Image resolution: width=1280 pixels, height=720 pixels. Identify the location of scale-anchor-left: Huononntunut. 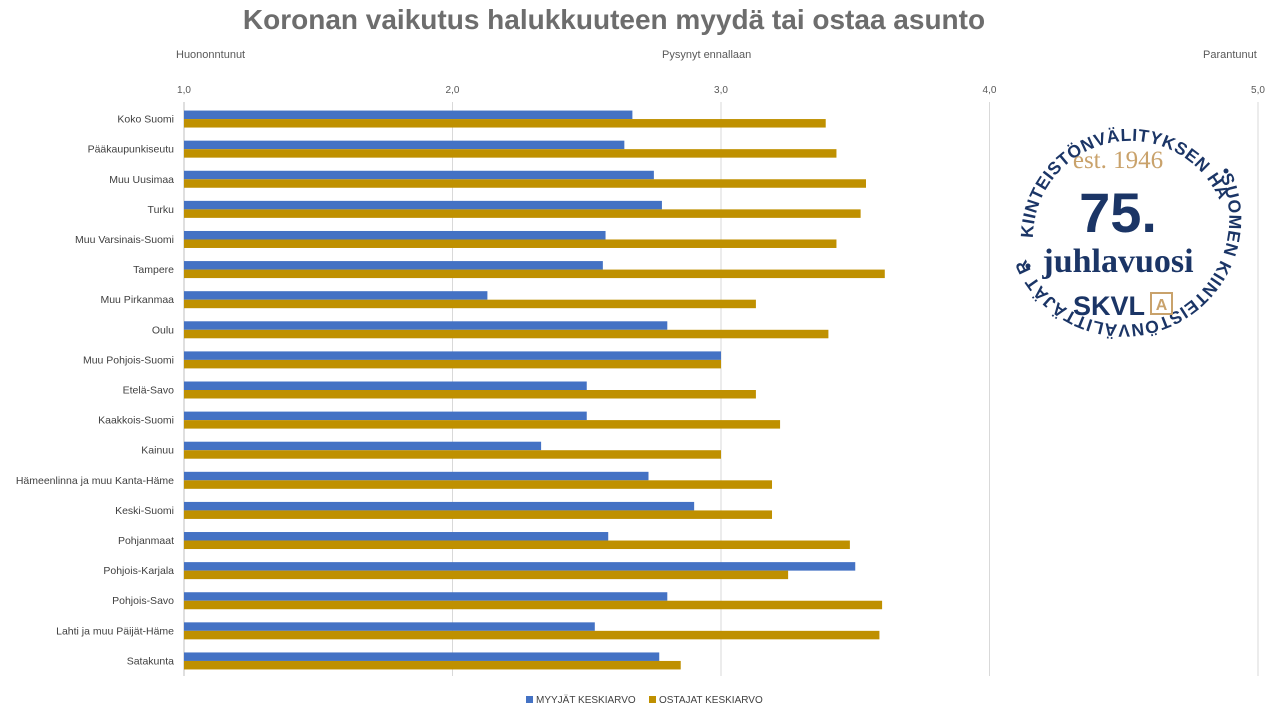
(211, 55).